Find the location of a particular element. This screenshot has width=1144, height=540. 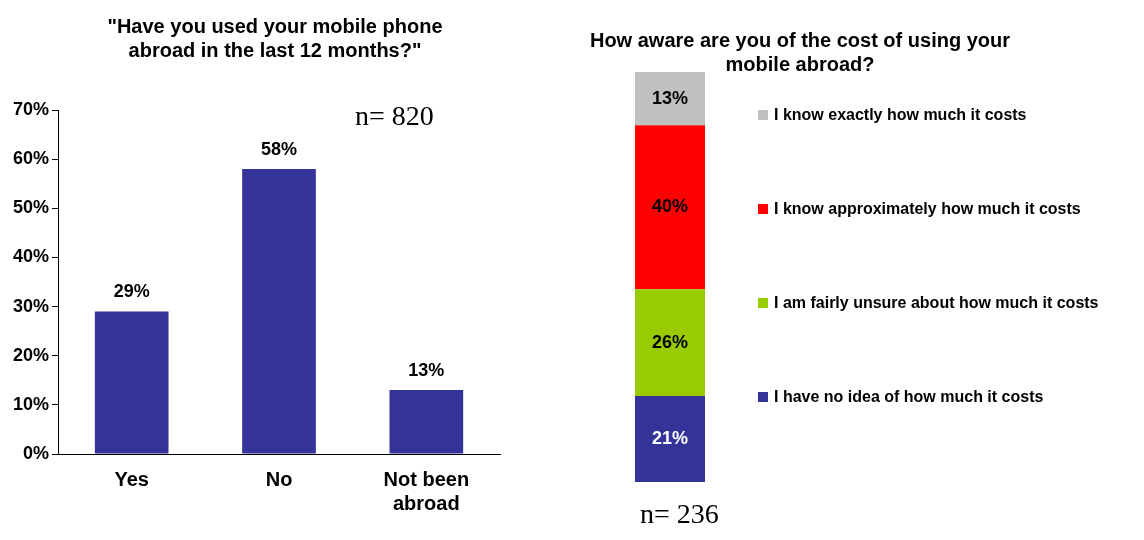

x-tick-label: Yes is located at coordinates (131, 478).